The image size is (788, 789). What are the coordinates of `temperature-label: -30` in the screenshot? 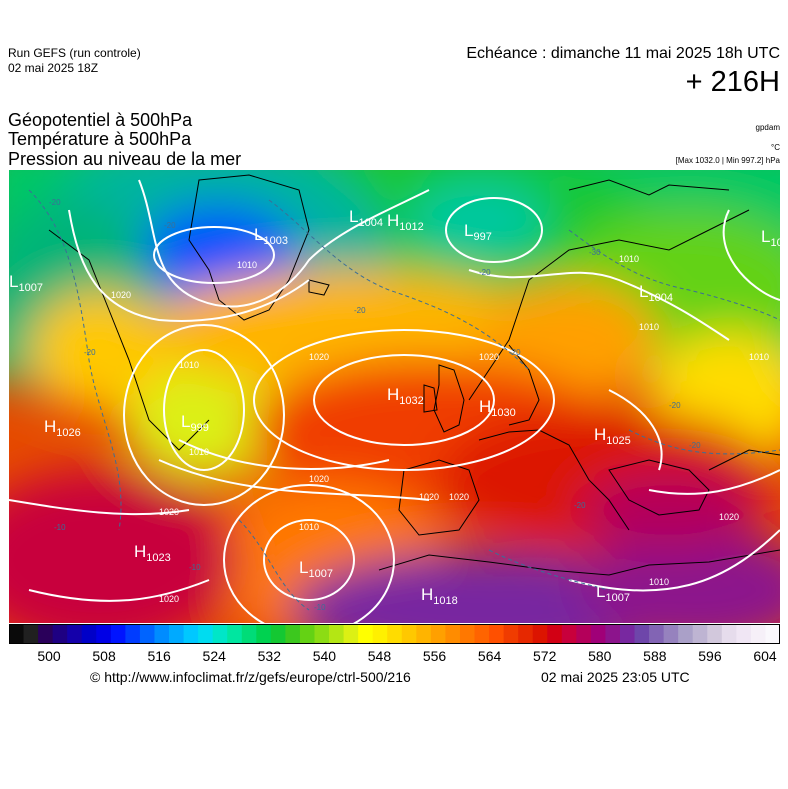 It's located at (595, 252).